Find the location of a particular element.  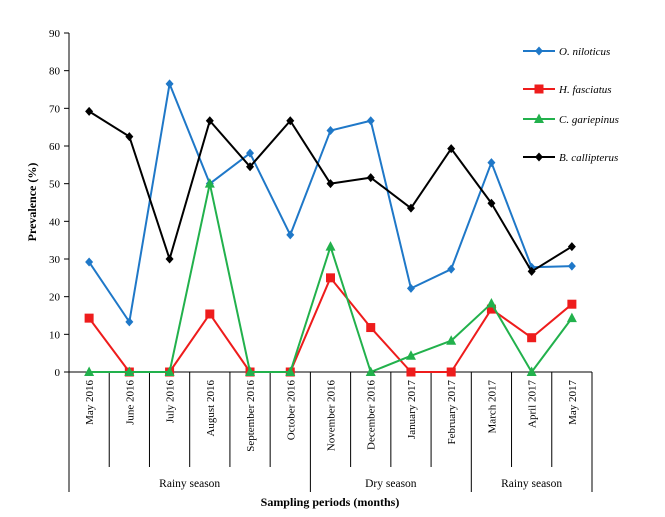

y-tick-label: 0 is located at coordinates (58, 373).